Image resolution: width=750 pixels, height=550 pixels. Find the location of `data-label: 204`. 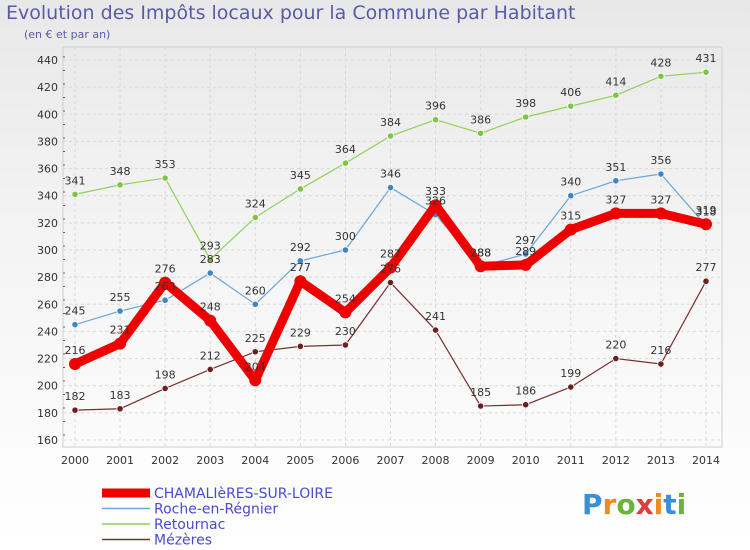

data-label: 204 is located at coordinates (255, 366).